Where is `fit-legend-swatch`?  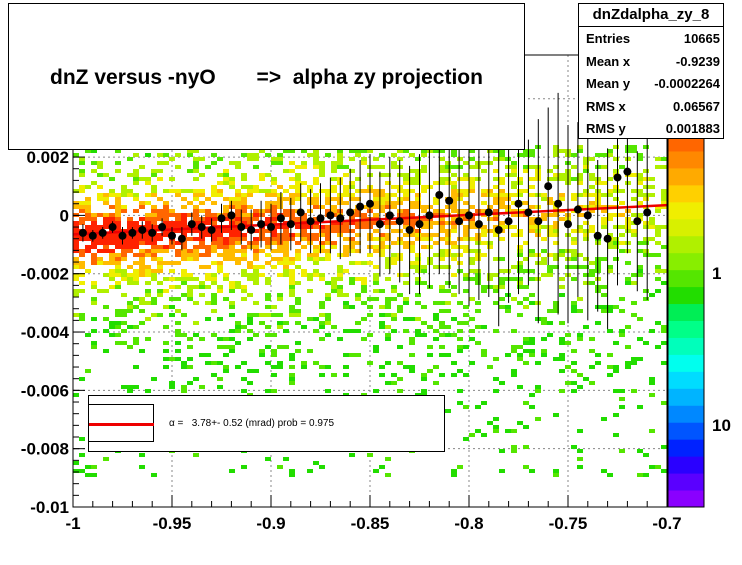 fit-legend-swatch is located at coordinates (121, 424).